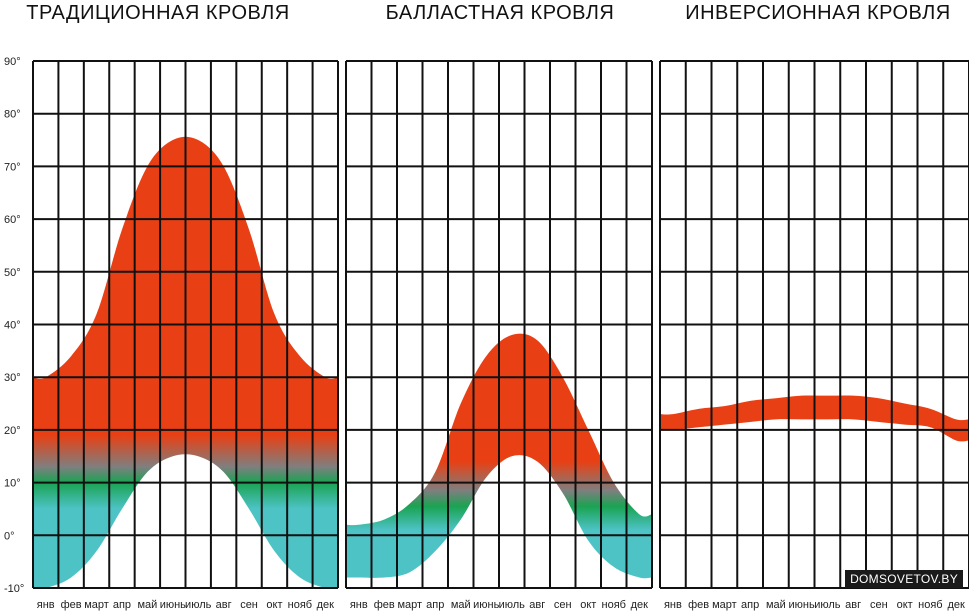 The image size is (969, 614). I want to click on y-tick-label: 90°, so click(12, 62).